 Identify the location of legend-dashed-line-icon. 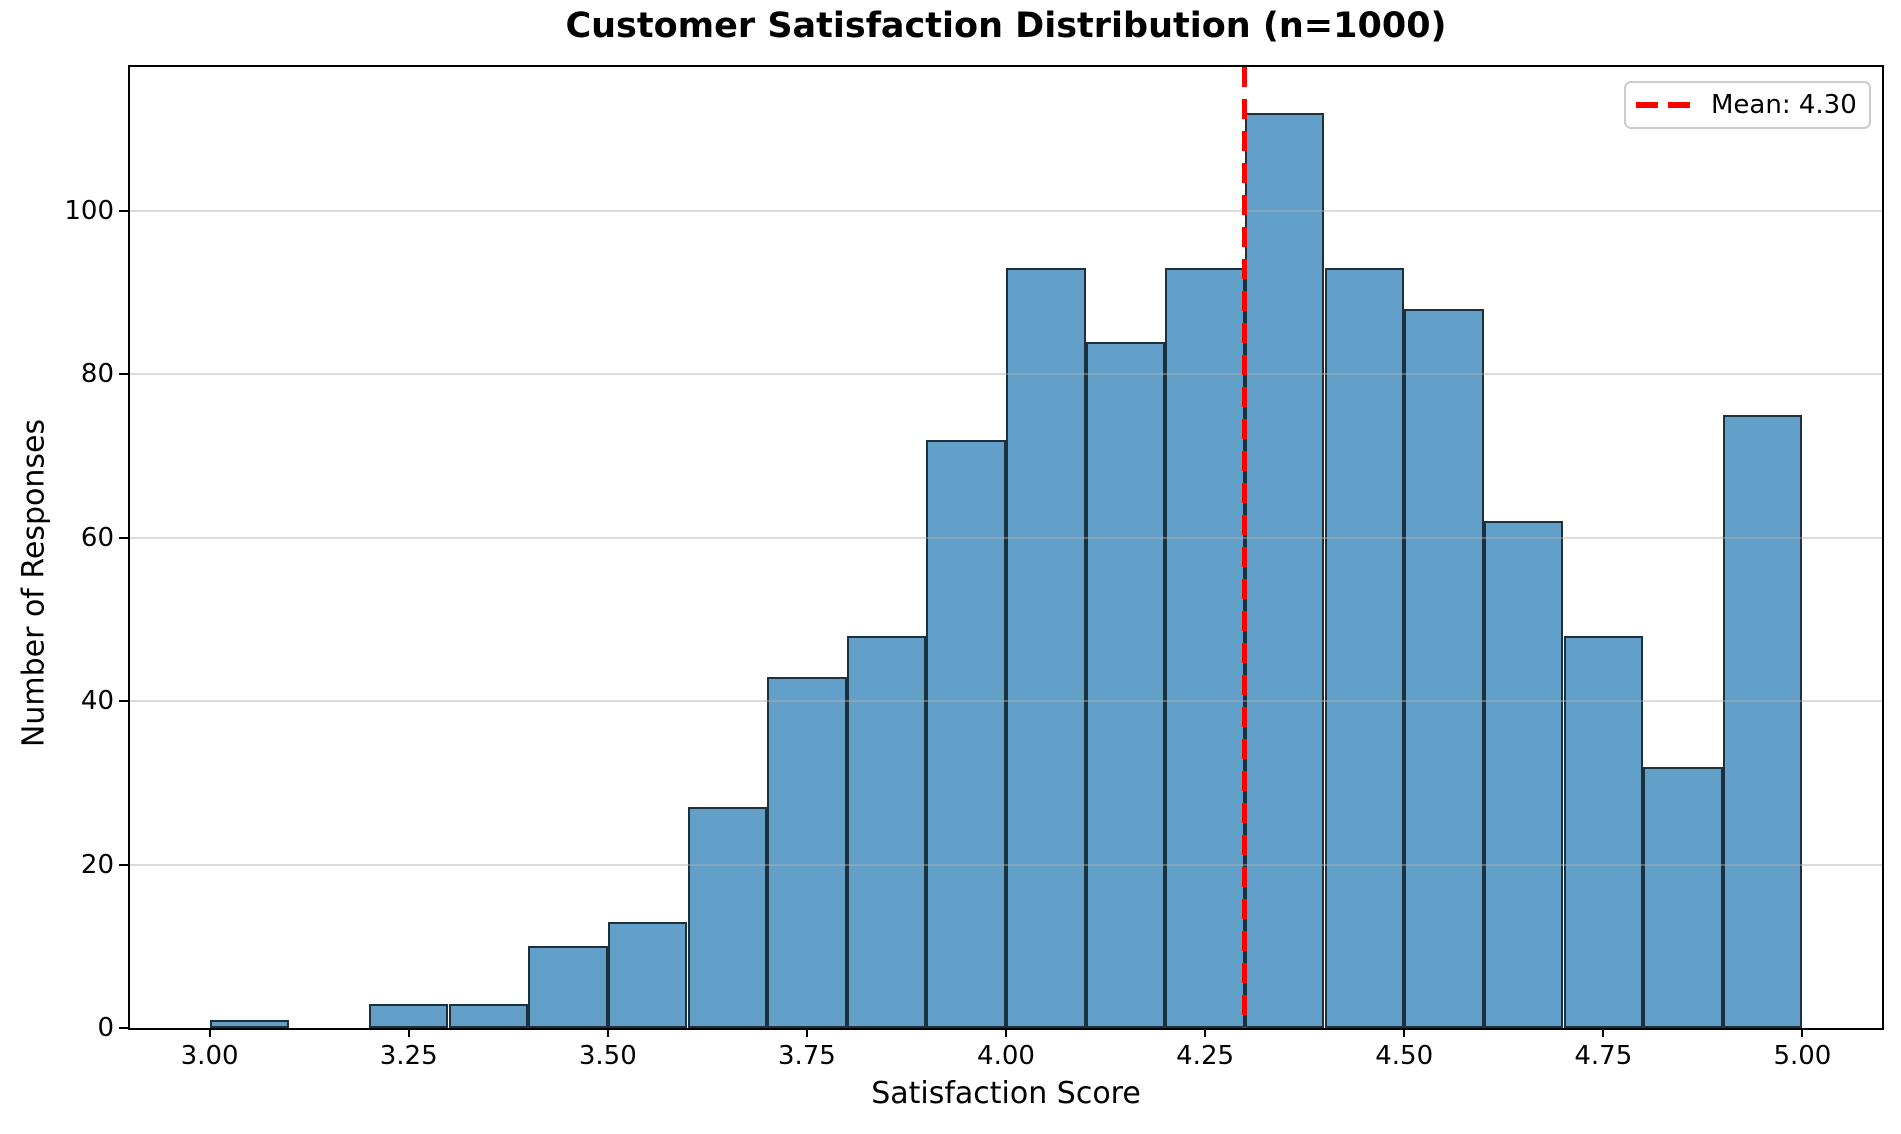
(1663, 105).